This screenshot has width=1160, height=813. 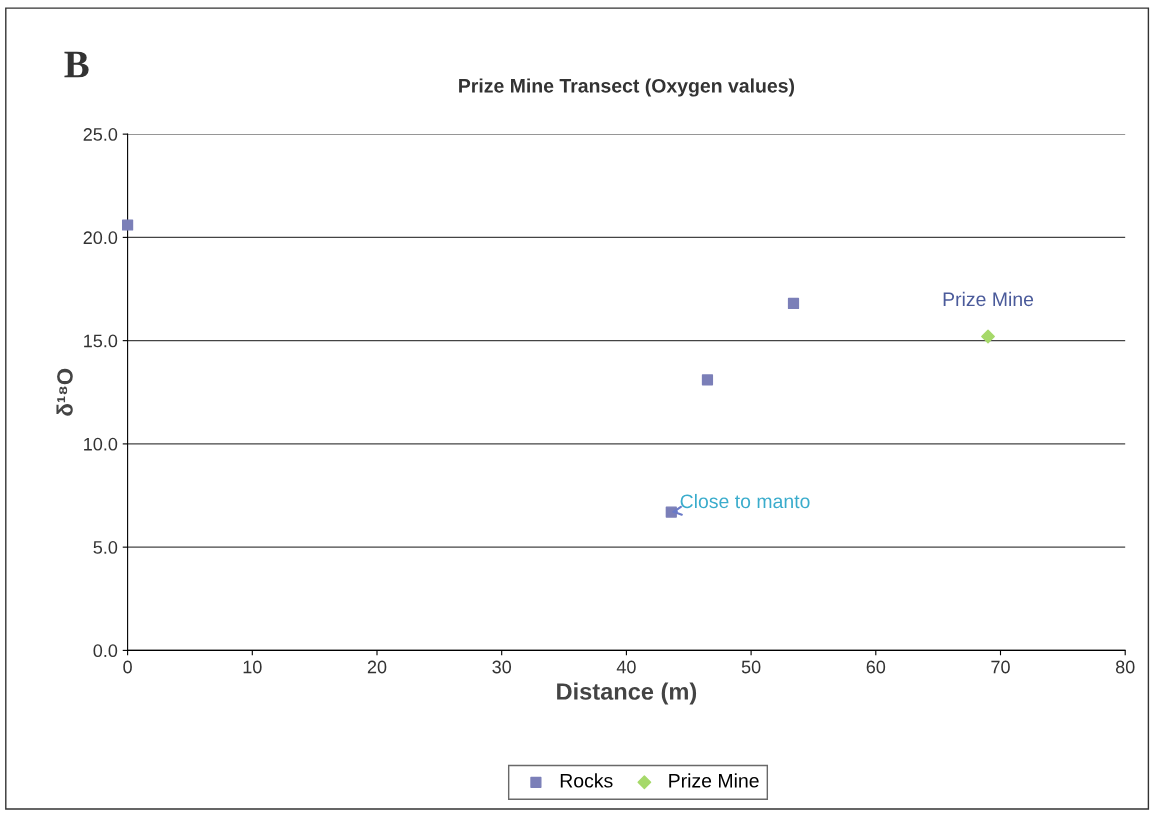 I want to click on x-tick-label: 30, so click(x=502, y=667).